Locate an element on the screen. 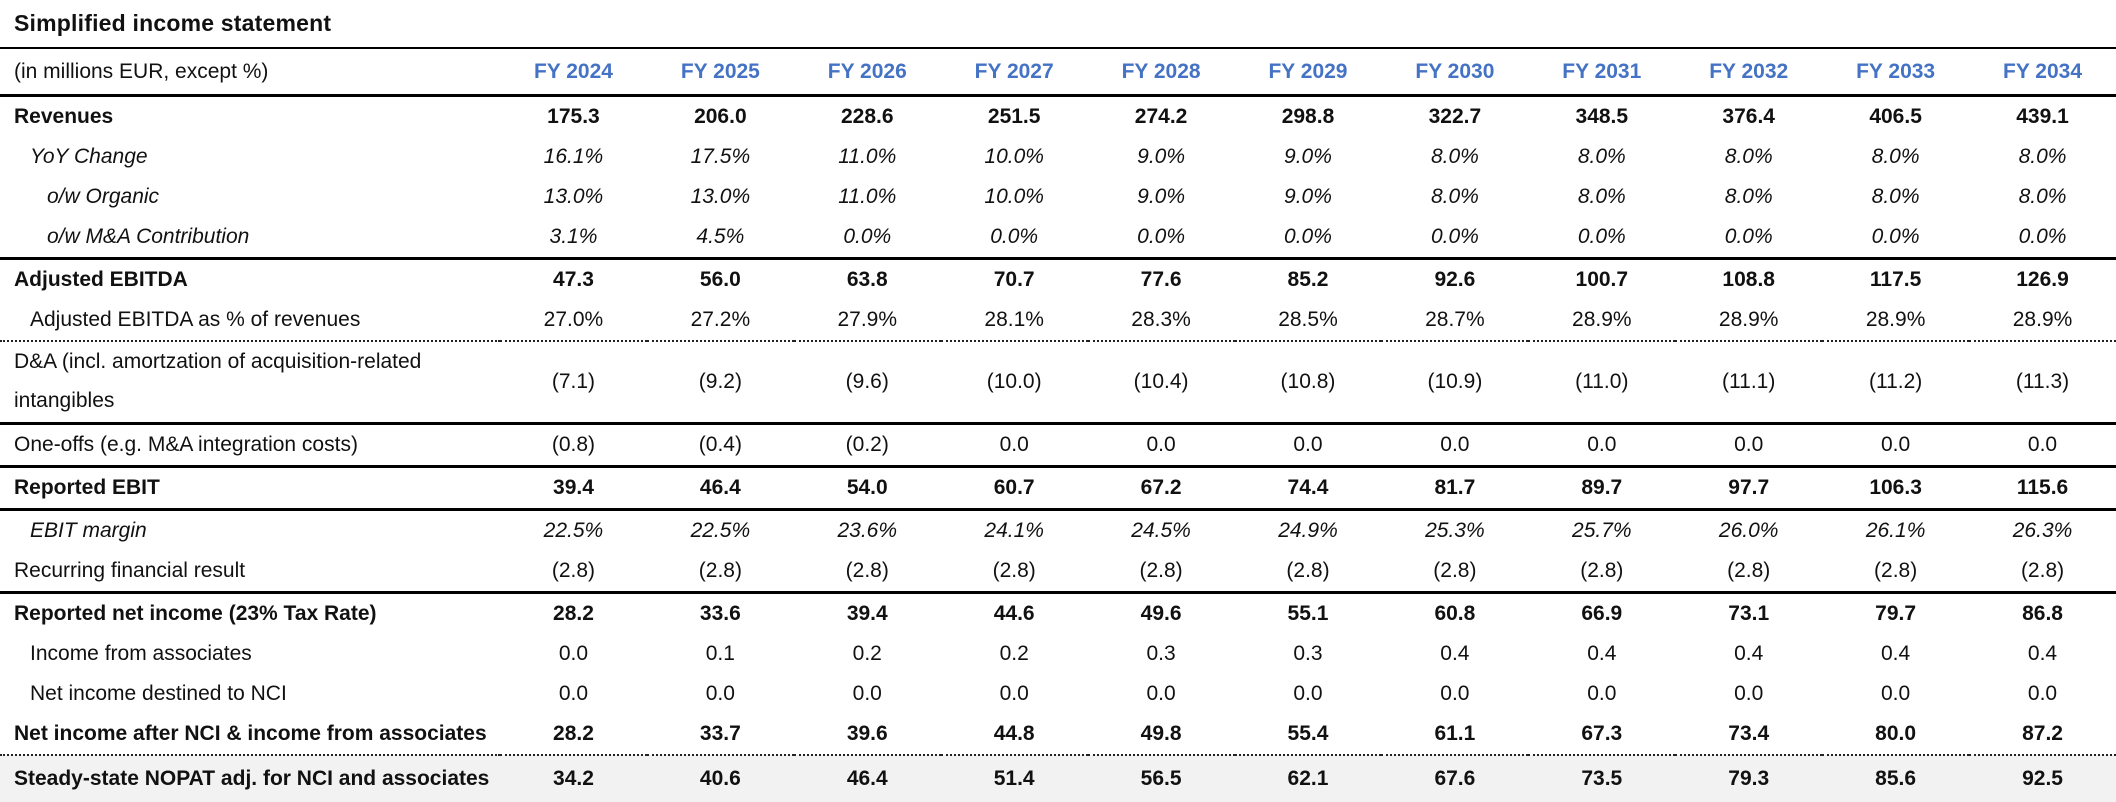  row-label: Income from associates is located at coordinates (250, 654).